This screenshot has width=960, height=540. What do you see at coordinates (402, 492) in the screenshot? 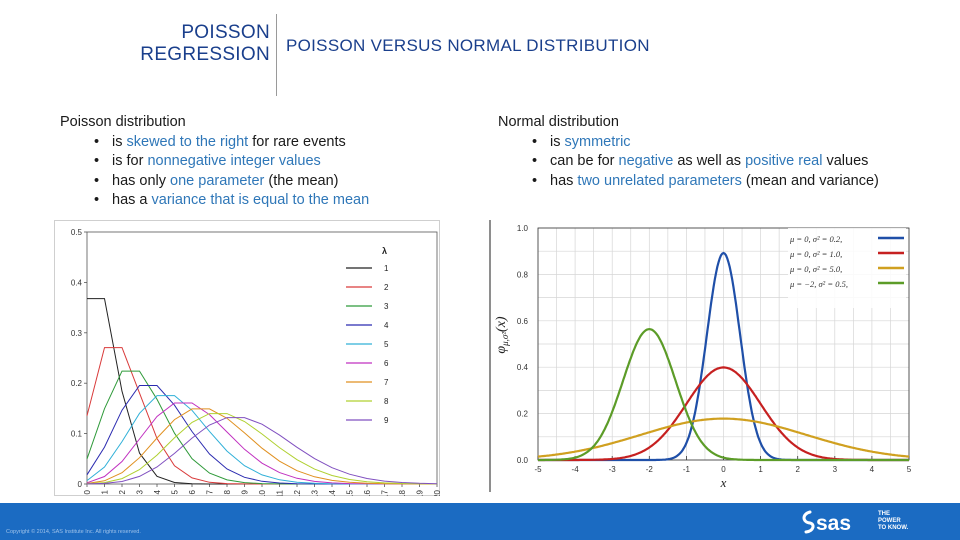
I see `poisson-x-tick-label: 18` at bounding box center [402, 492].